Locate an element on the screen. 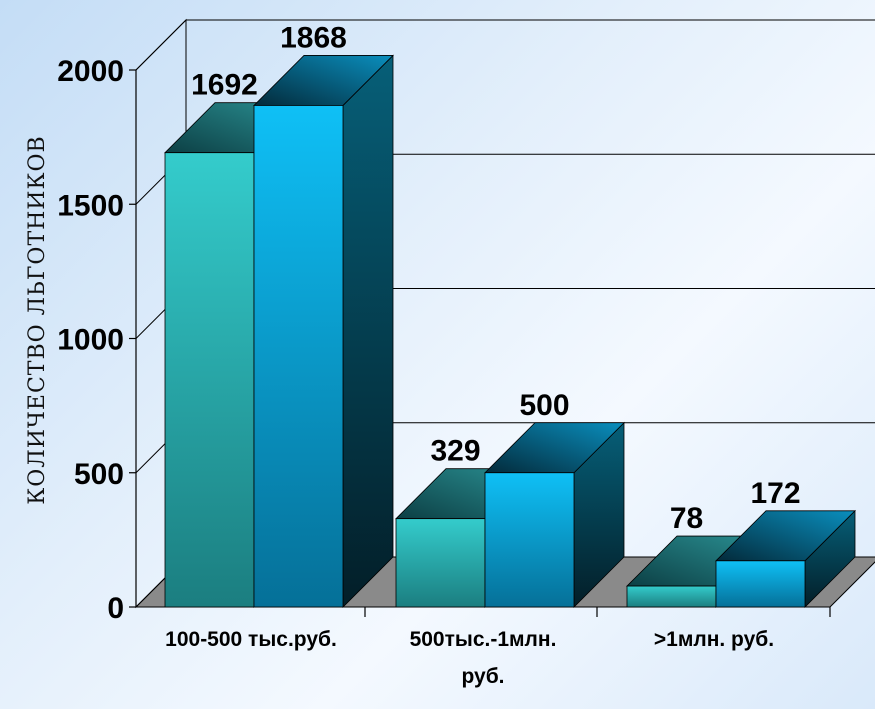 Image resolution: width=875 pixels, height=709 pixels. data-label: 172 is located at coordinates (775, 493).